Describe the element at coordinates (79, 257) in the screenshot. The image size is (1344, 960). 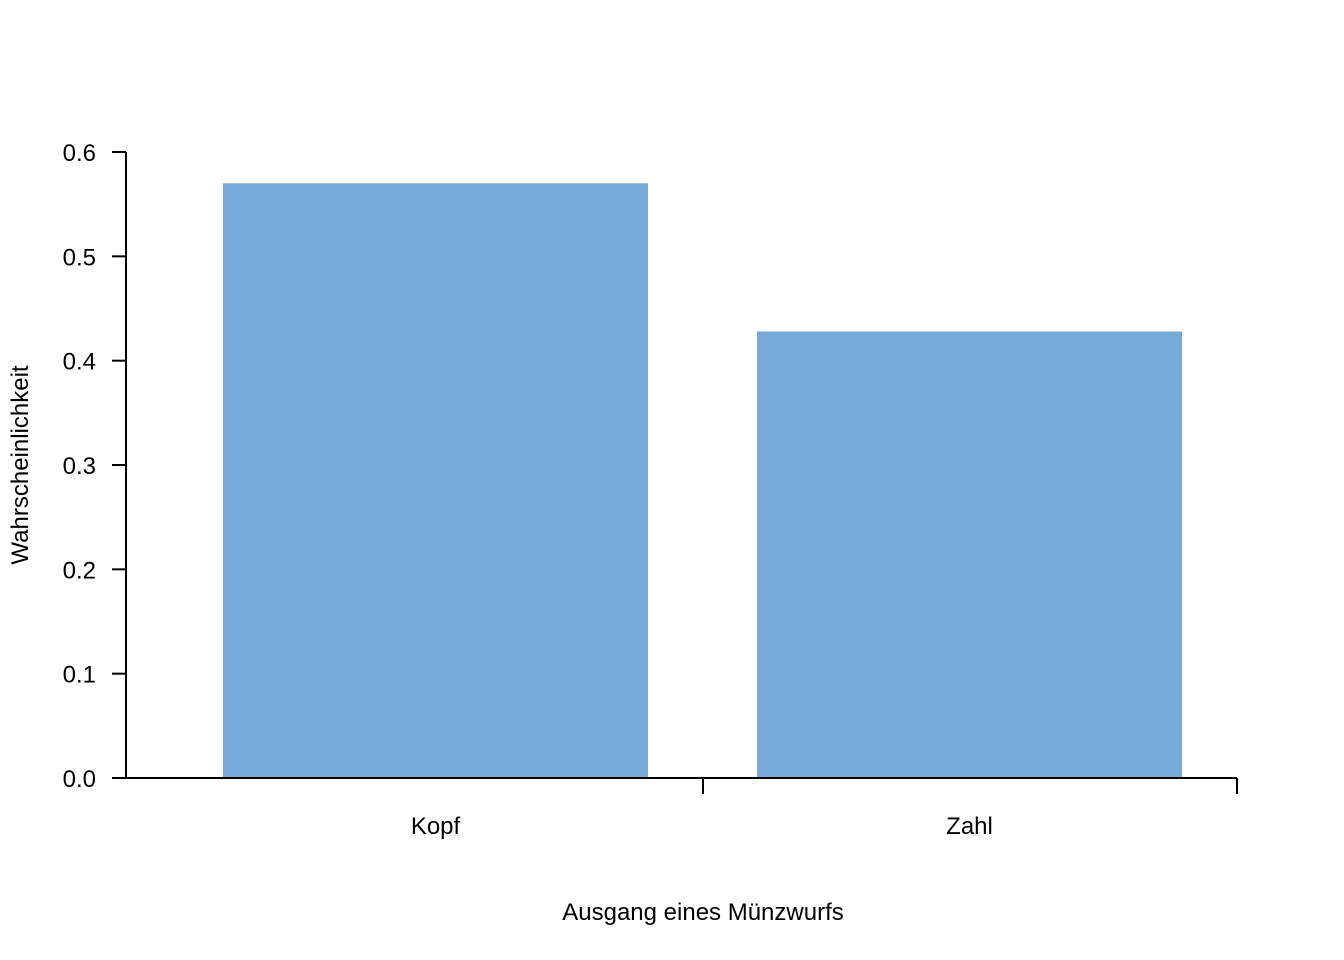
I see `y-tick-label: 0.5` at that location.